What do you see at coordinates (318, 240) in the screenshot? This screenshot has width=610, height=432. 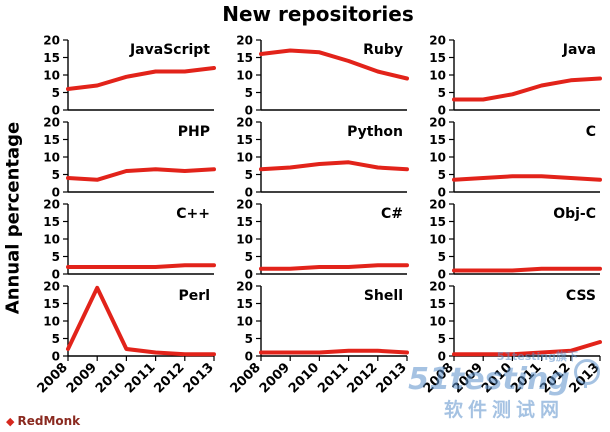 I see `chart-panel-7: 0 5 10 15 20 C#` at bounding box center [318, 240].